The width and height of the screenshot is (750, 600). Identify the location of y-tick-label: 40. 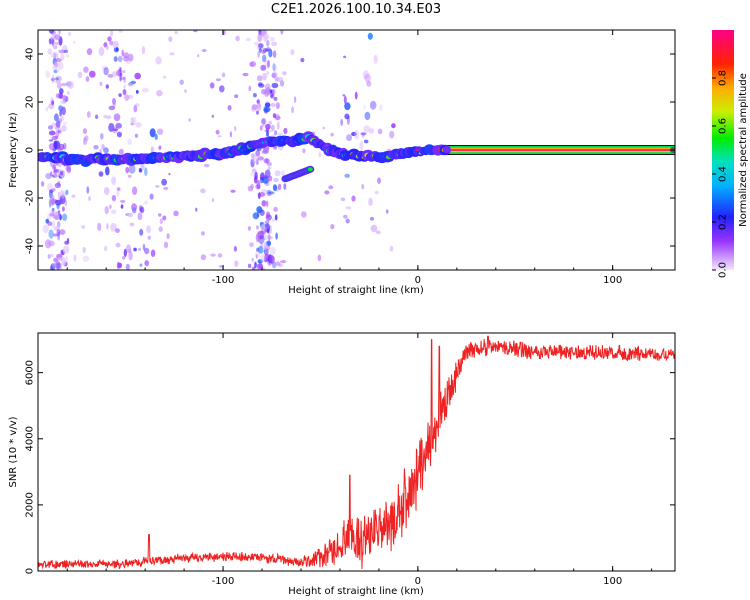
(30, 54).